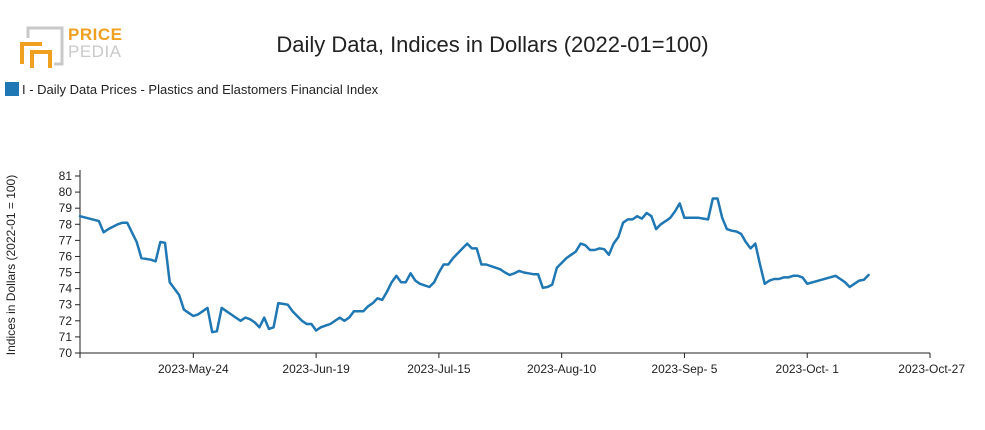  What do you see at coordinates (11, 265) in the screenshot?
I see `y-axis-title: Indices in Dollars (2022-01 = 100)` at bounding box center [11, 265].